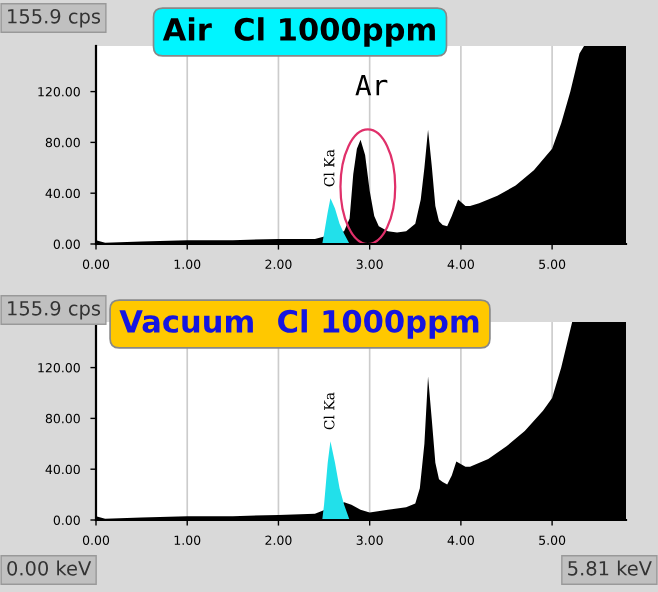 Image resolution: width=658 pixels, height=592 pixels. Describe the element at coordinates (299, 324) in the screenshot. I see `chart-title: Vacuum Cl 1000ppm` at that location.